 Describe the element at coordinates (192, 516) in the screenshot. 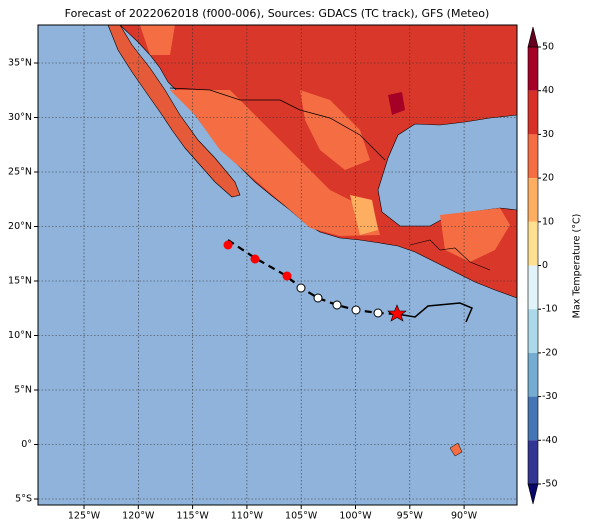

I see `longitude-label: 115°W` at that location.